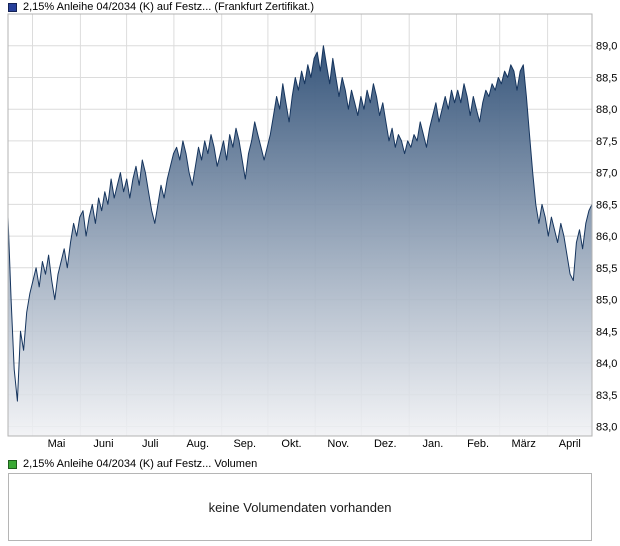  Describe the element at coordinates (57, 444) in the screenshot. I see `x-axis-label: Mai` at that location.